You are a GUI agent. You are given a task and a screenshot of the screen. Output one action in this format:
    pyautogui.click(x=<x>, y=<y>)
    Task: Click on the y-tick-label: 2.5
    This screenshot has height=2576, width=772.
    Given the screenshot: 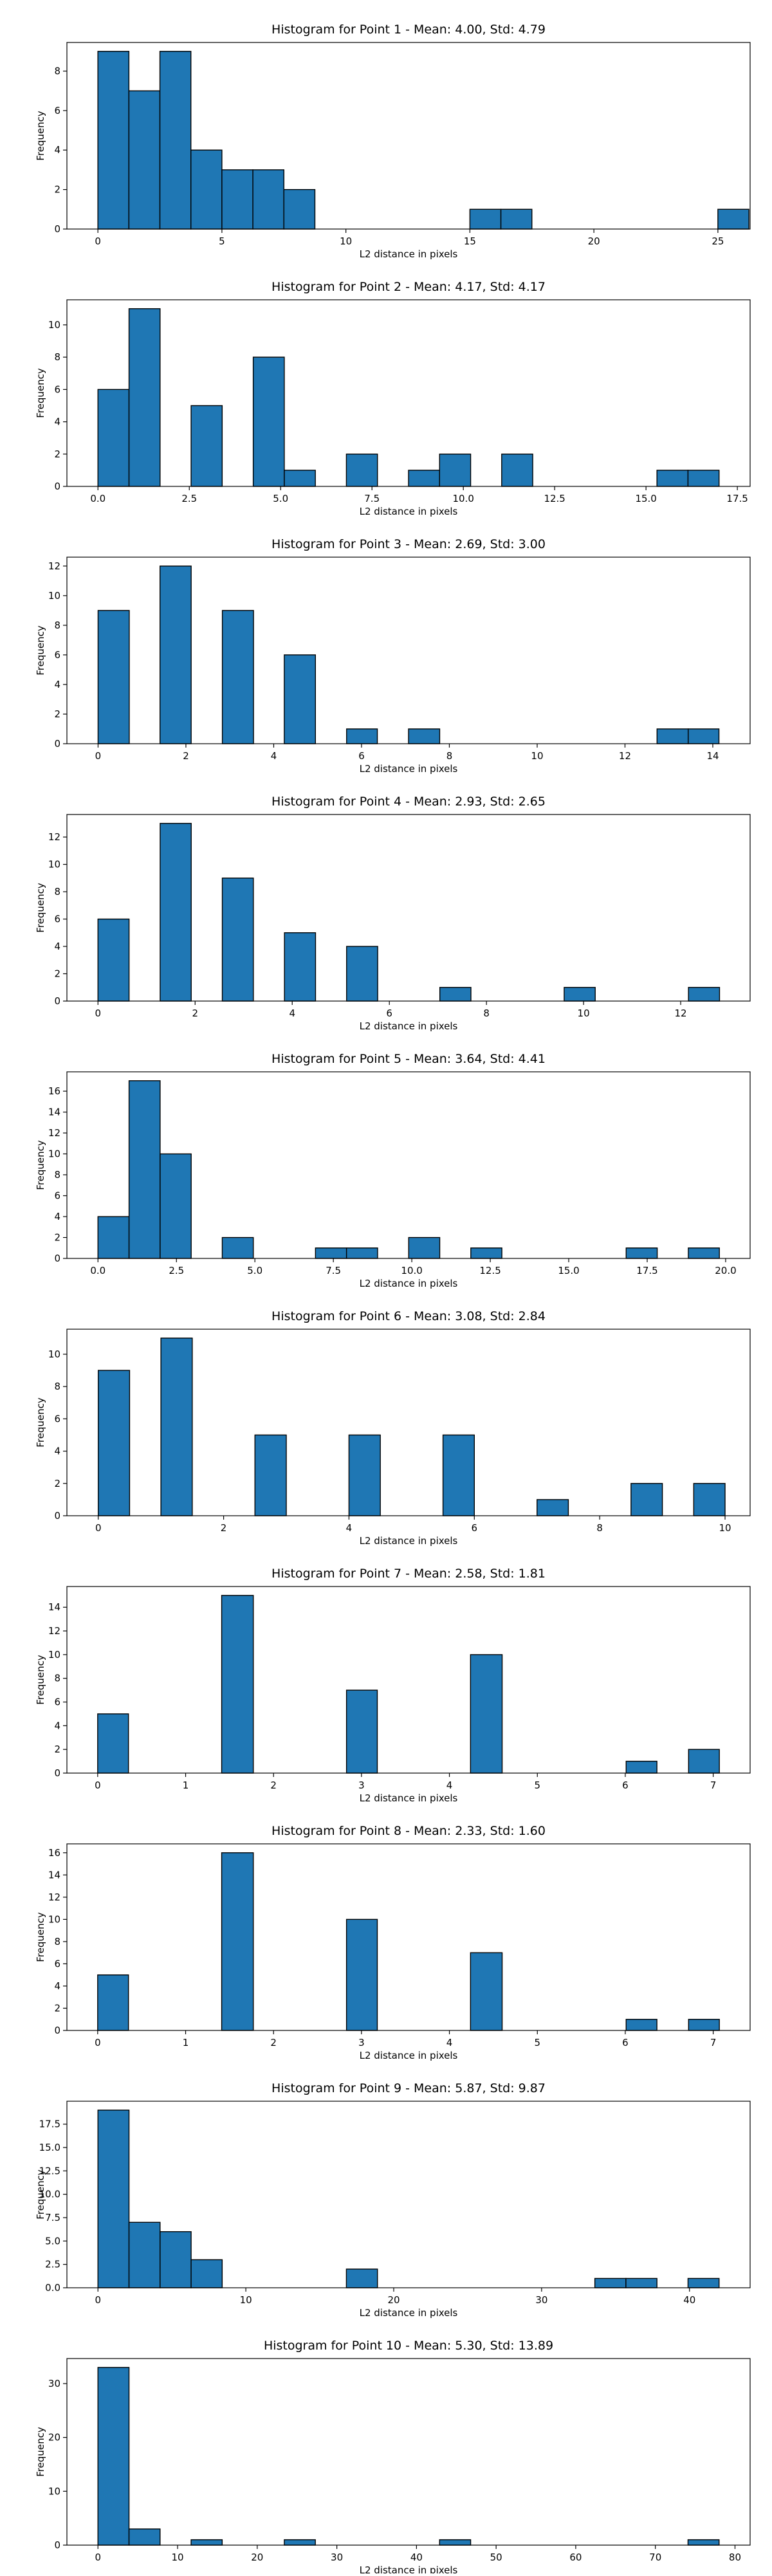 What is the action you would take?
    pyautogui.click(x=52, y=2264)
    